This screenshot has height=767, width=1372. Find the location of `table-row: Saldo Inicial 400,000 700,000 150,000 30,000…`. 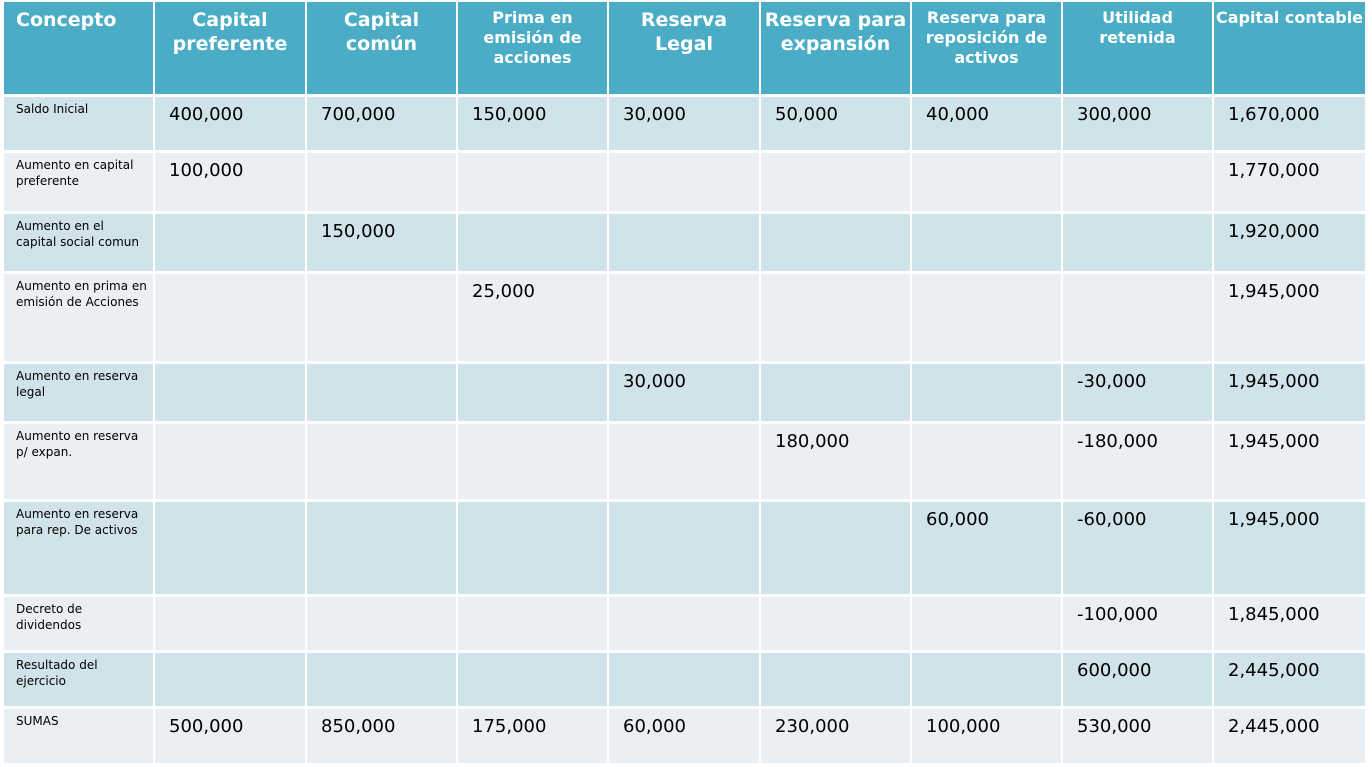

table-row: Saldo Inicial 400,000 700,000 150,000 30,000… is located at coordinates (685, 124).